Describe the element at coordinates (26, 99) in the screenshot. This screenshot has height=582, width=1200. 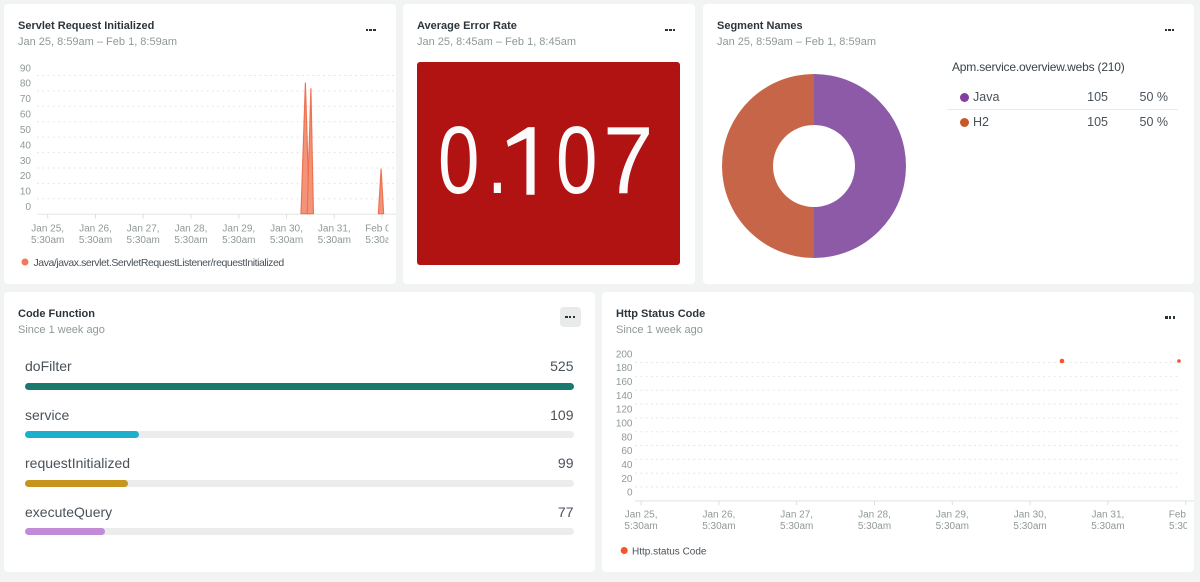
I see `svg-text: 70` at that location.